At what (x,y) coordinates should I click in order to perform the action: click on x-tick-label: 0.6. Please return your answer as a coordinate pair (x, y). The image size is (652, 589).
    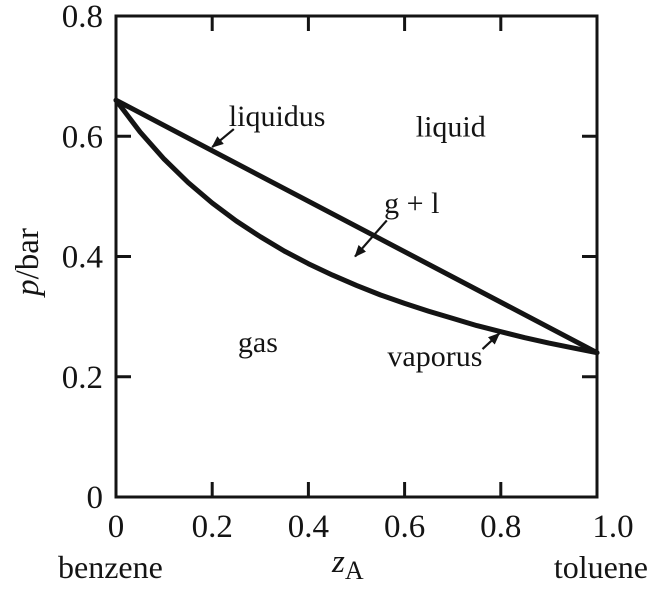
    Looking at the image, I should click on (404, 527).